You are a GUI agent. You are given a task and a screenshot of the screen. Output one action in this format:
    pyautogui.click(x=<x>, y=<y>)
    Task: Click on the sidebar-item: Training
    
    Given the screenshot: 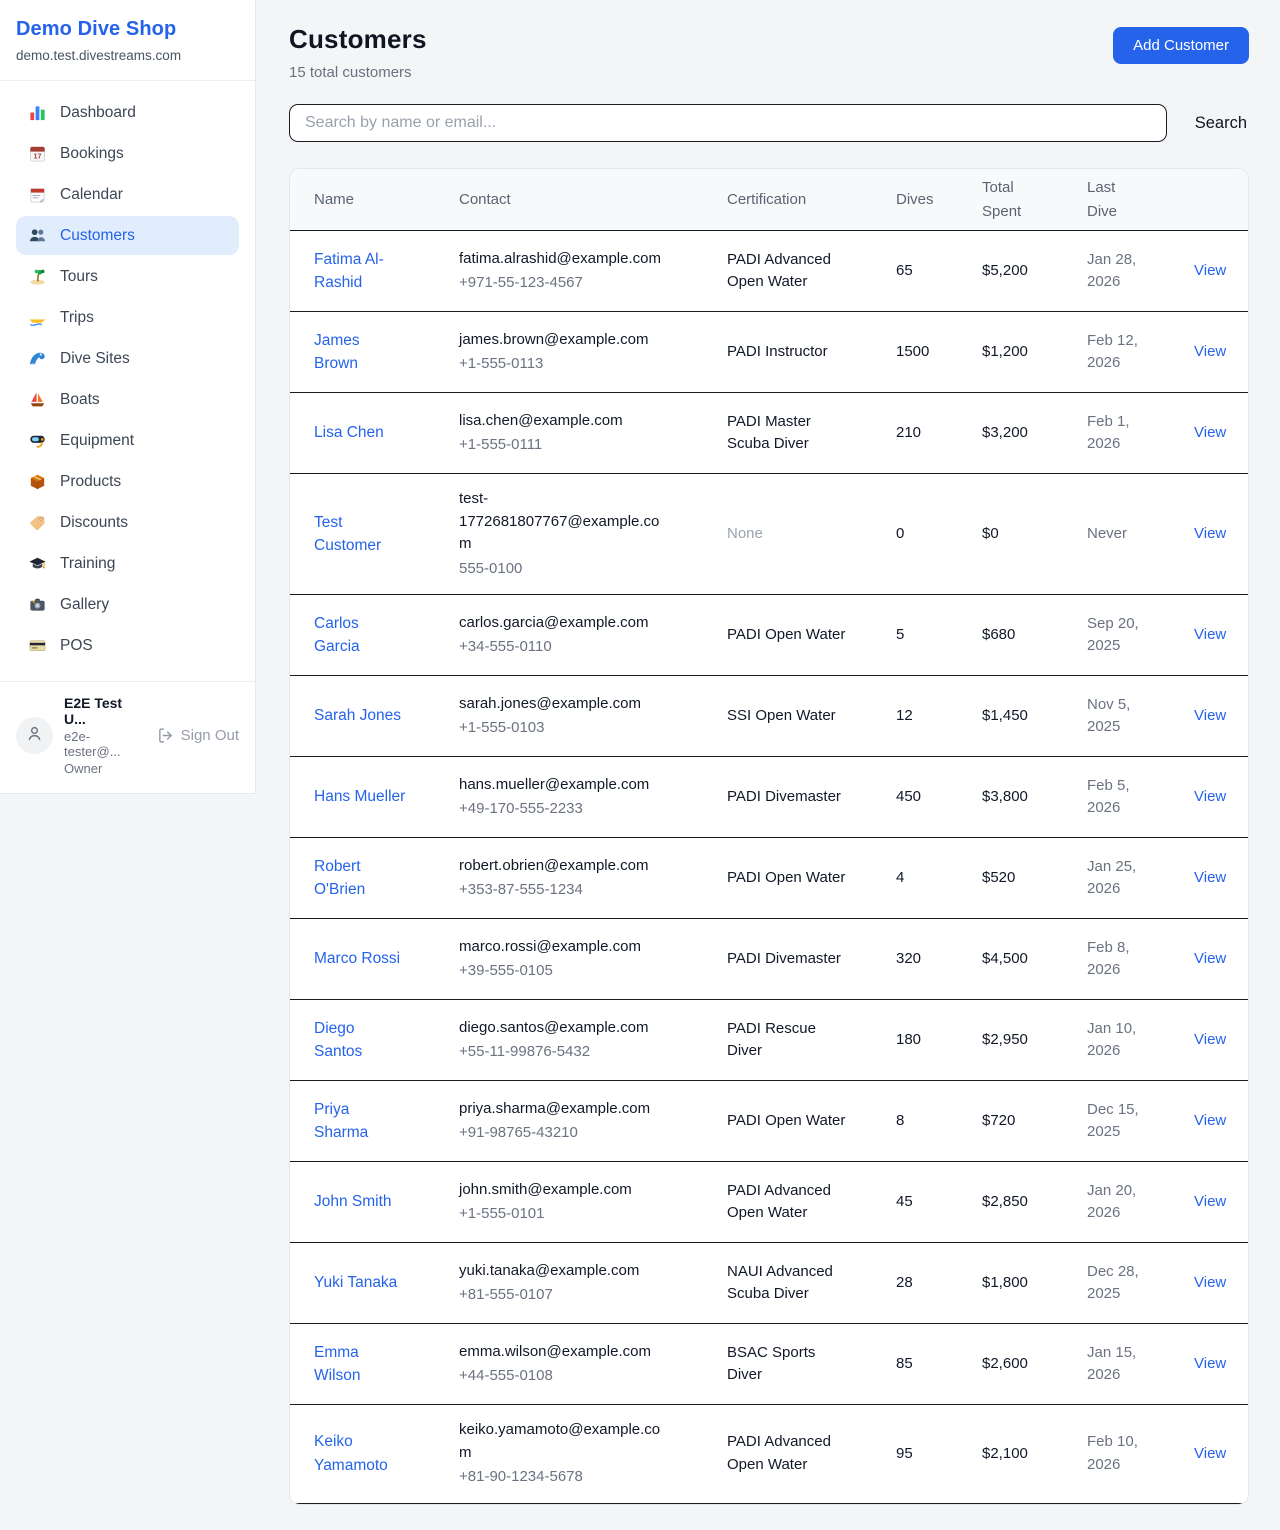 What is the action you would take?
    pyautogui.click(x=127, y=563)
    